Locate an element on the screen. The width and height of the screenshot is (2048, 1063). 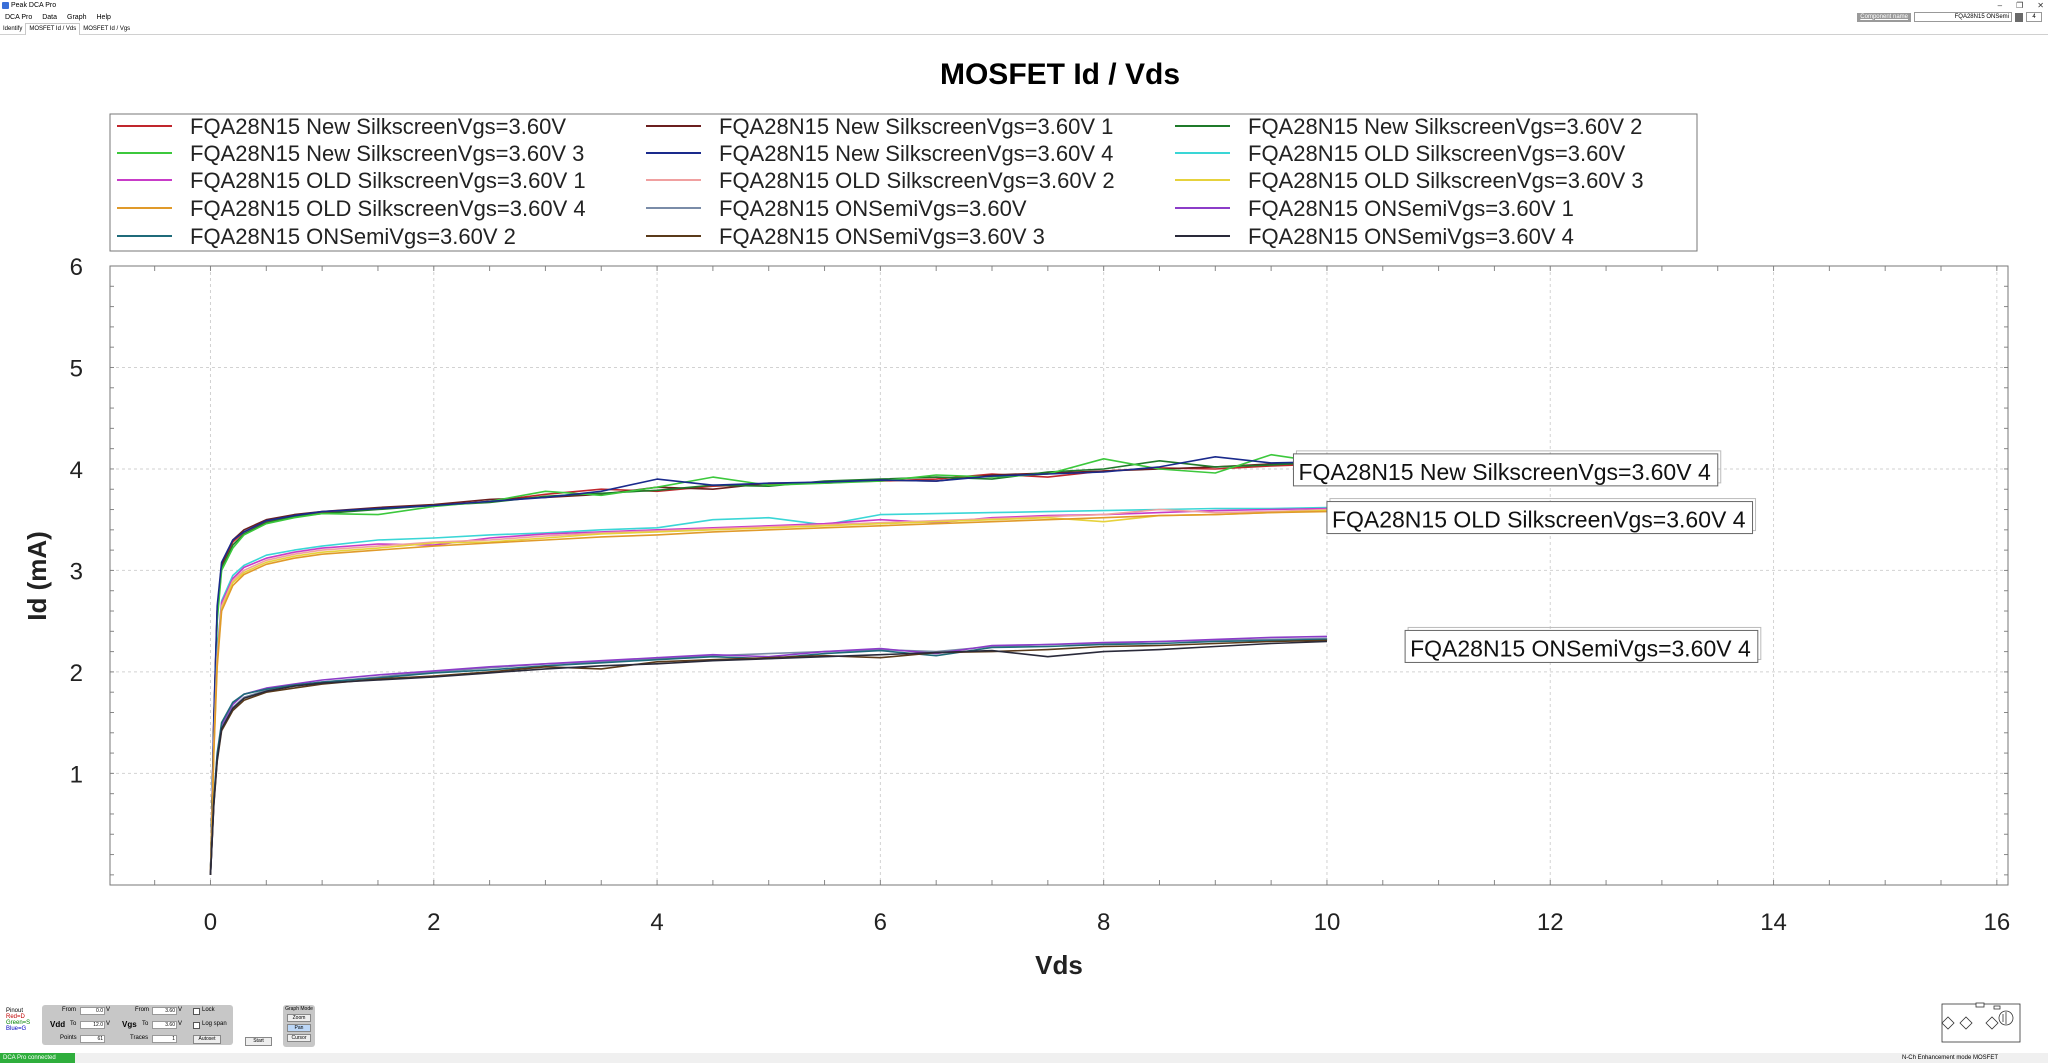
legend-label: FQA28N15 New SilkscreenVgs=3.60V 3 is located at coordinates (387, 153).